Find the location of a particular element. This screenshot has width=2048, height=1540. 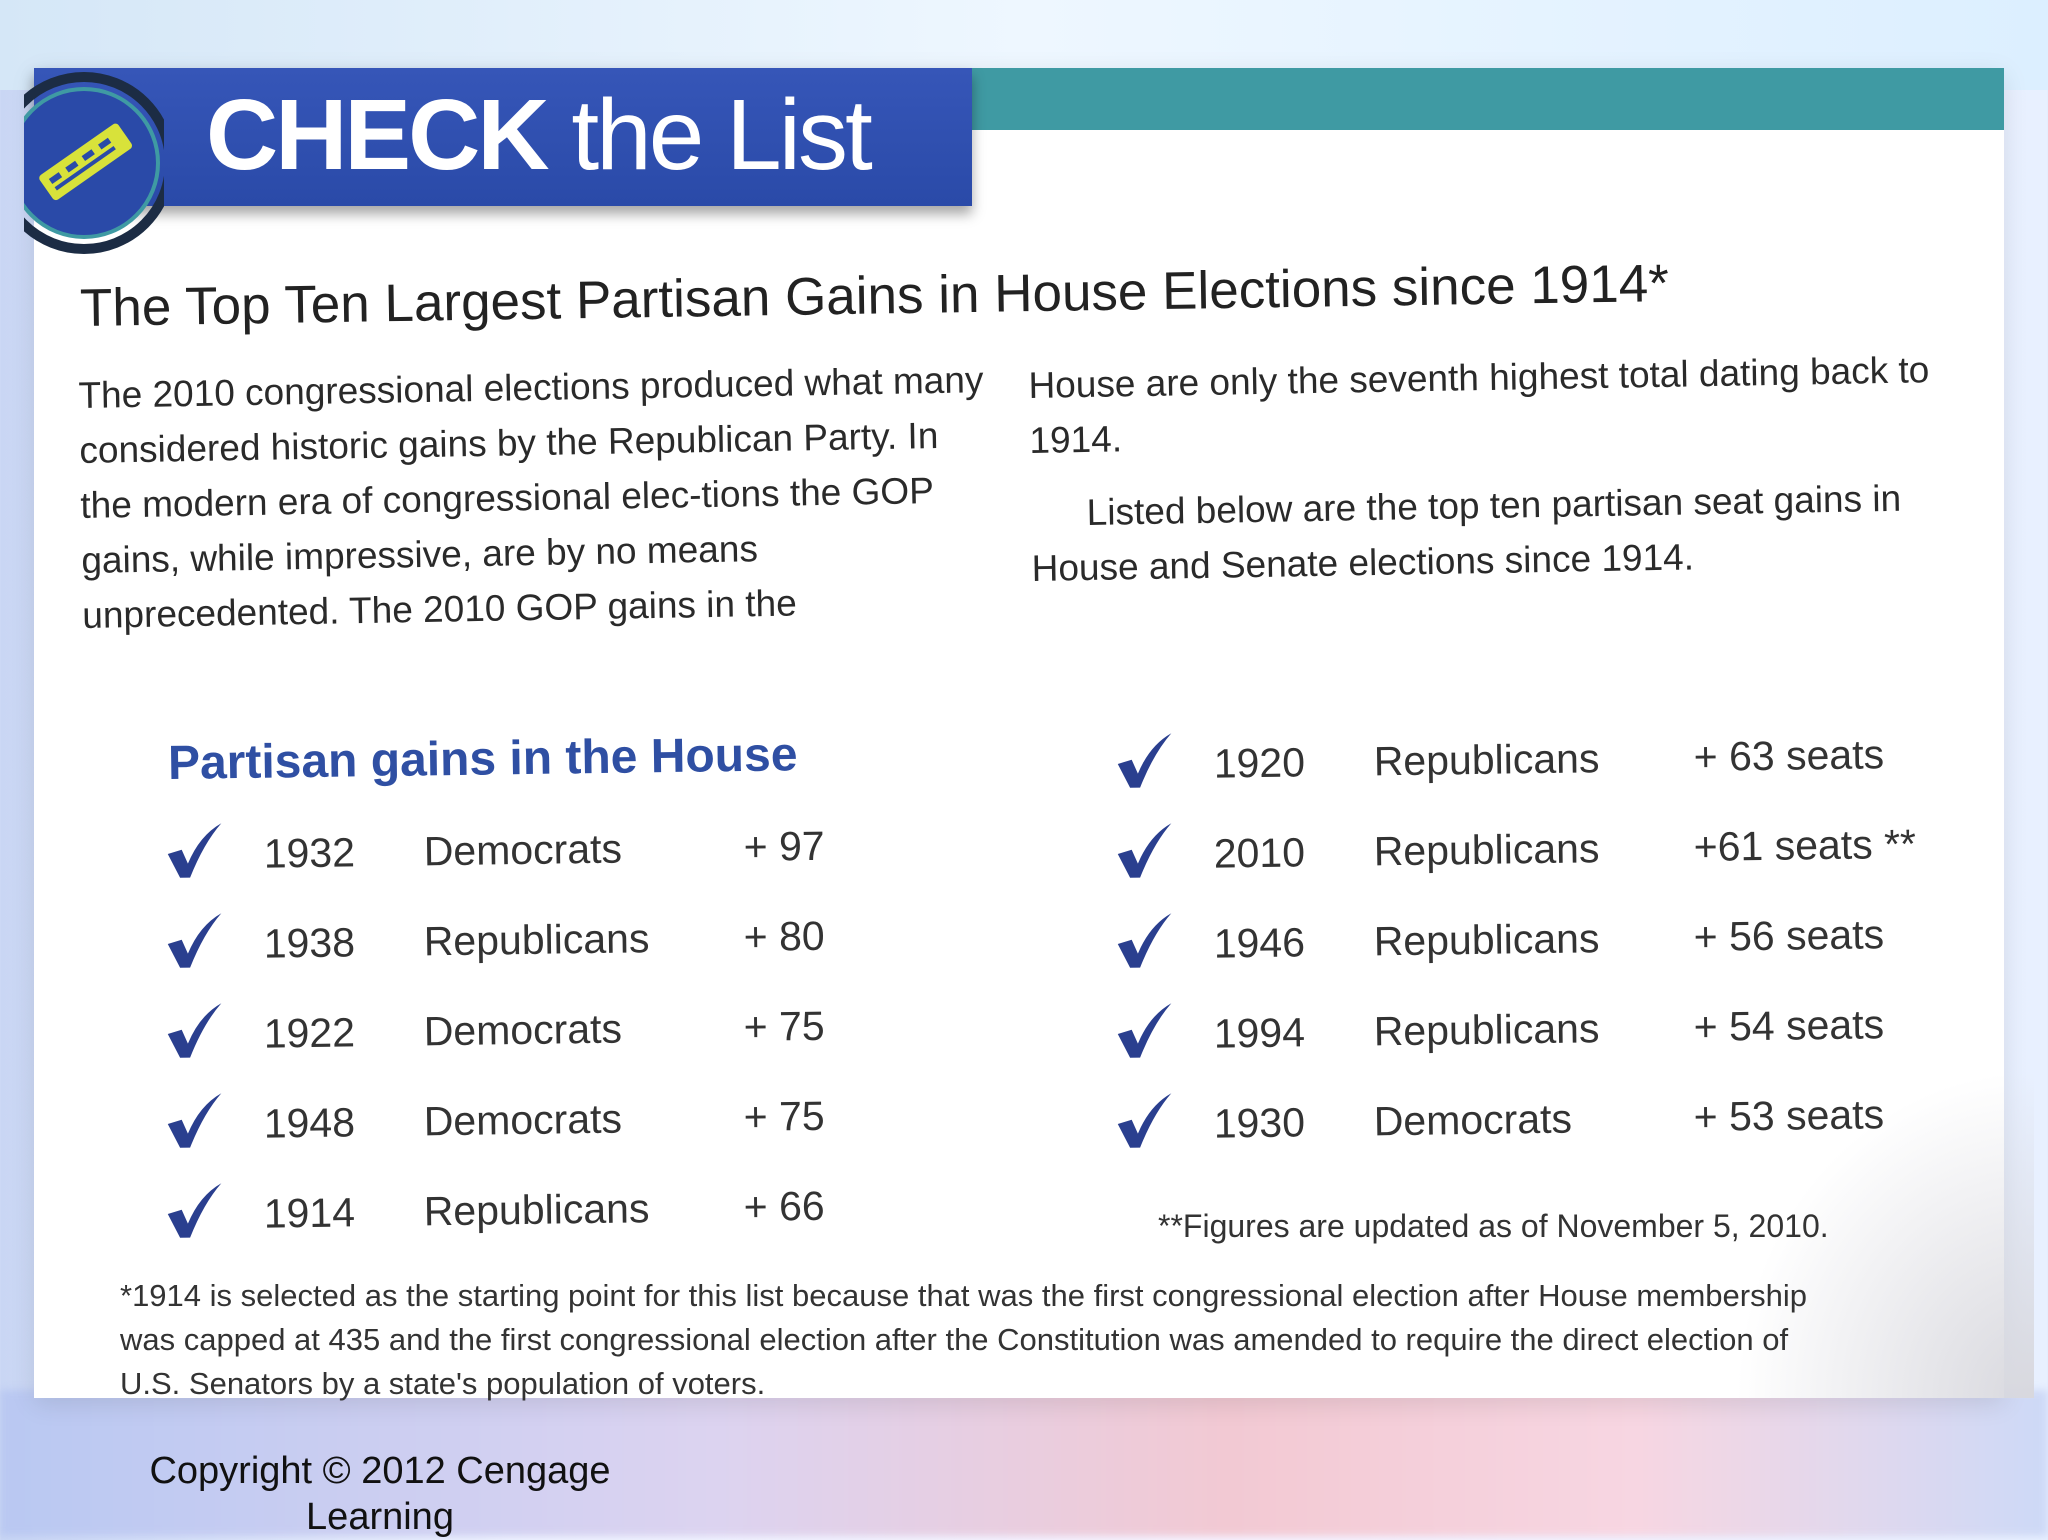

row-year: 1946 is located at coordinates (1259, 943).